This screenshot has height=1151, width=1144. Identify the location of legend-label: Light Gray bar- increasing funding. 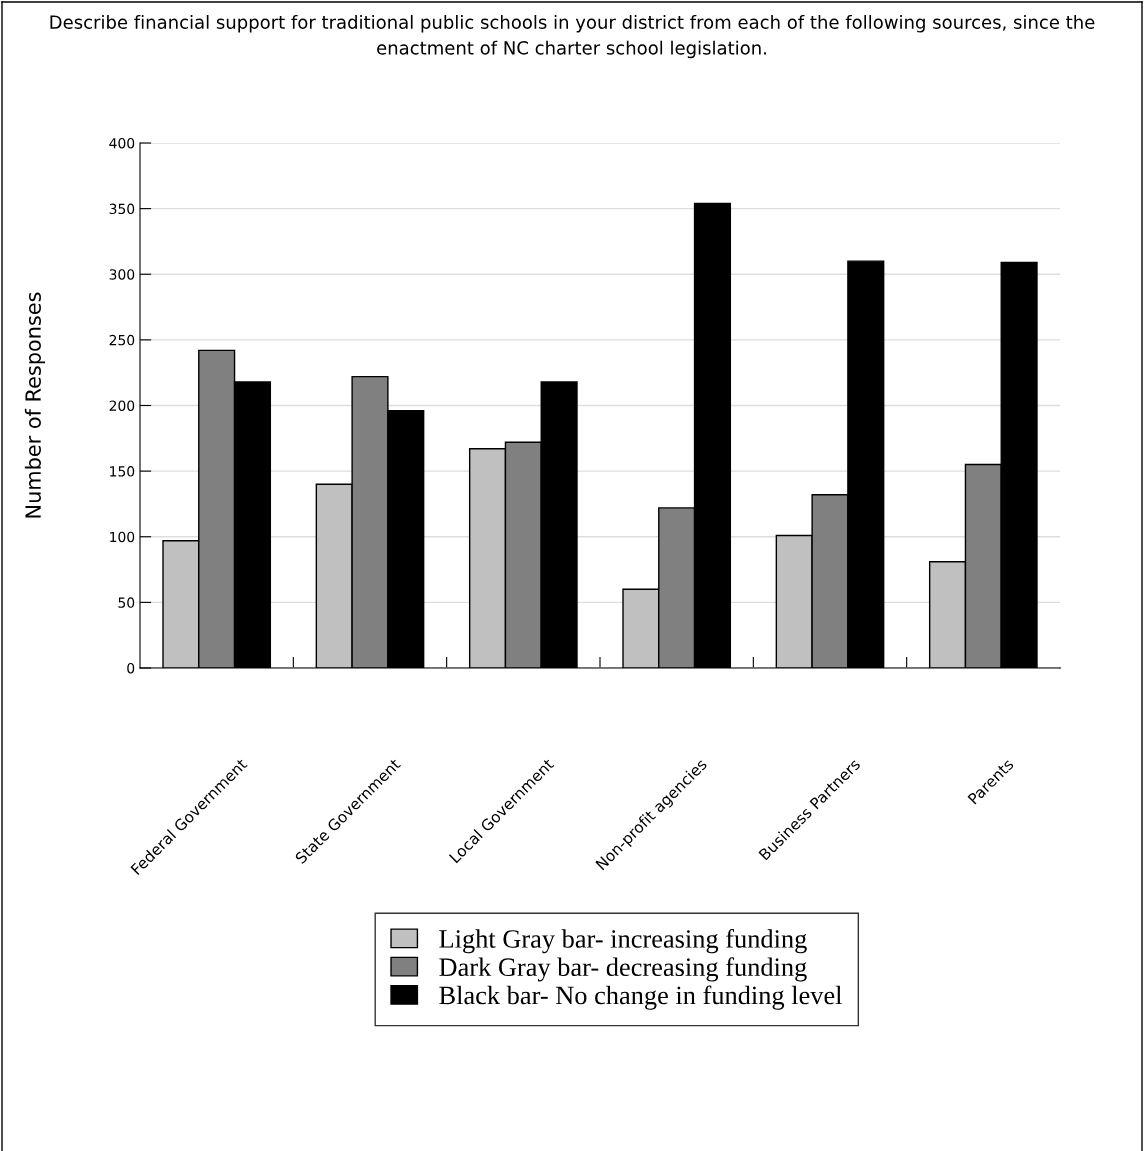
(623, 941).